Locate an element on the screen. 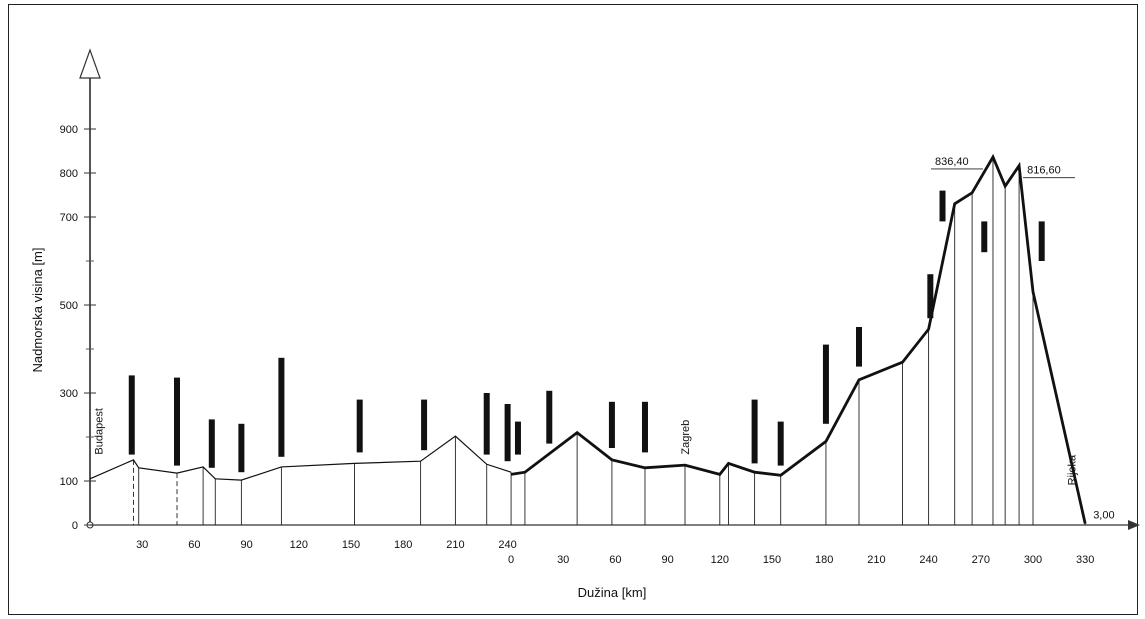 The image size is (1145, 619). y-axis-arrow is located at coordinates (90, 63).